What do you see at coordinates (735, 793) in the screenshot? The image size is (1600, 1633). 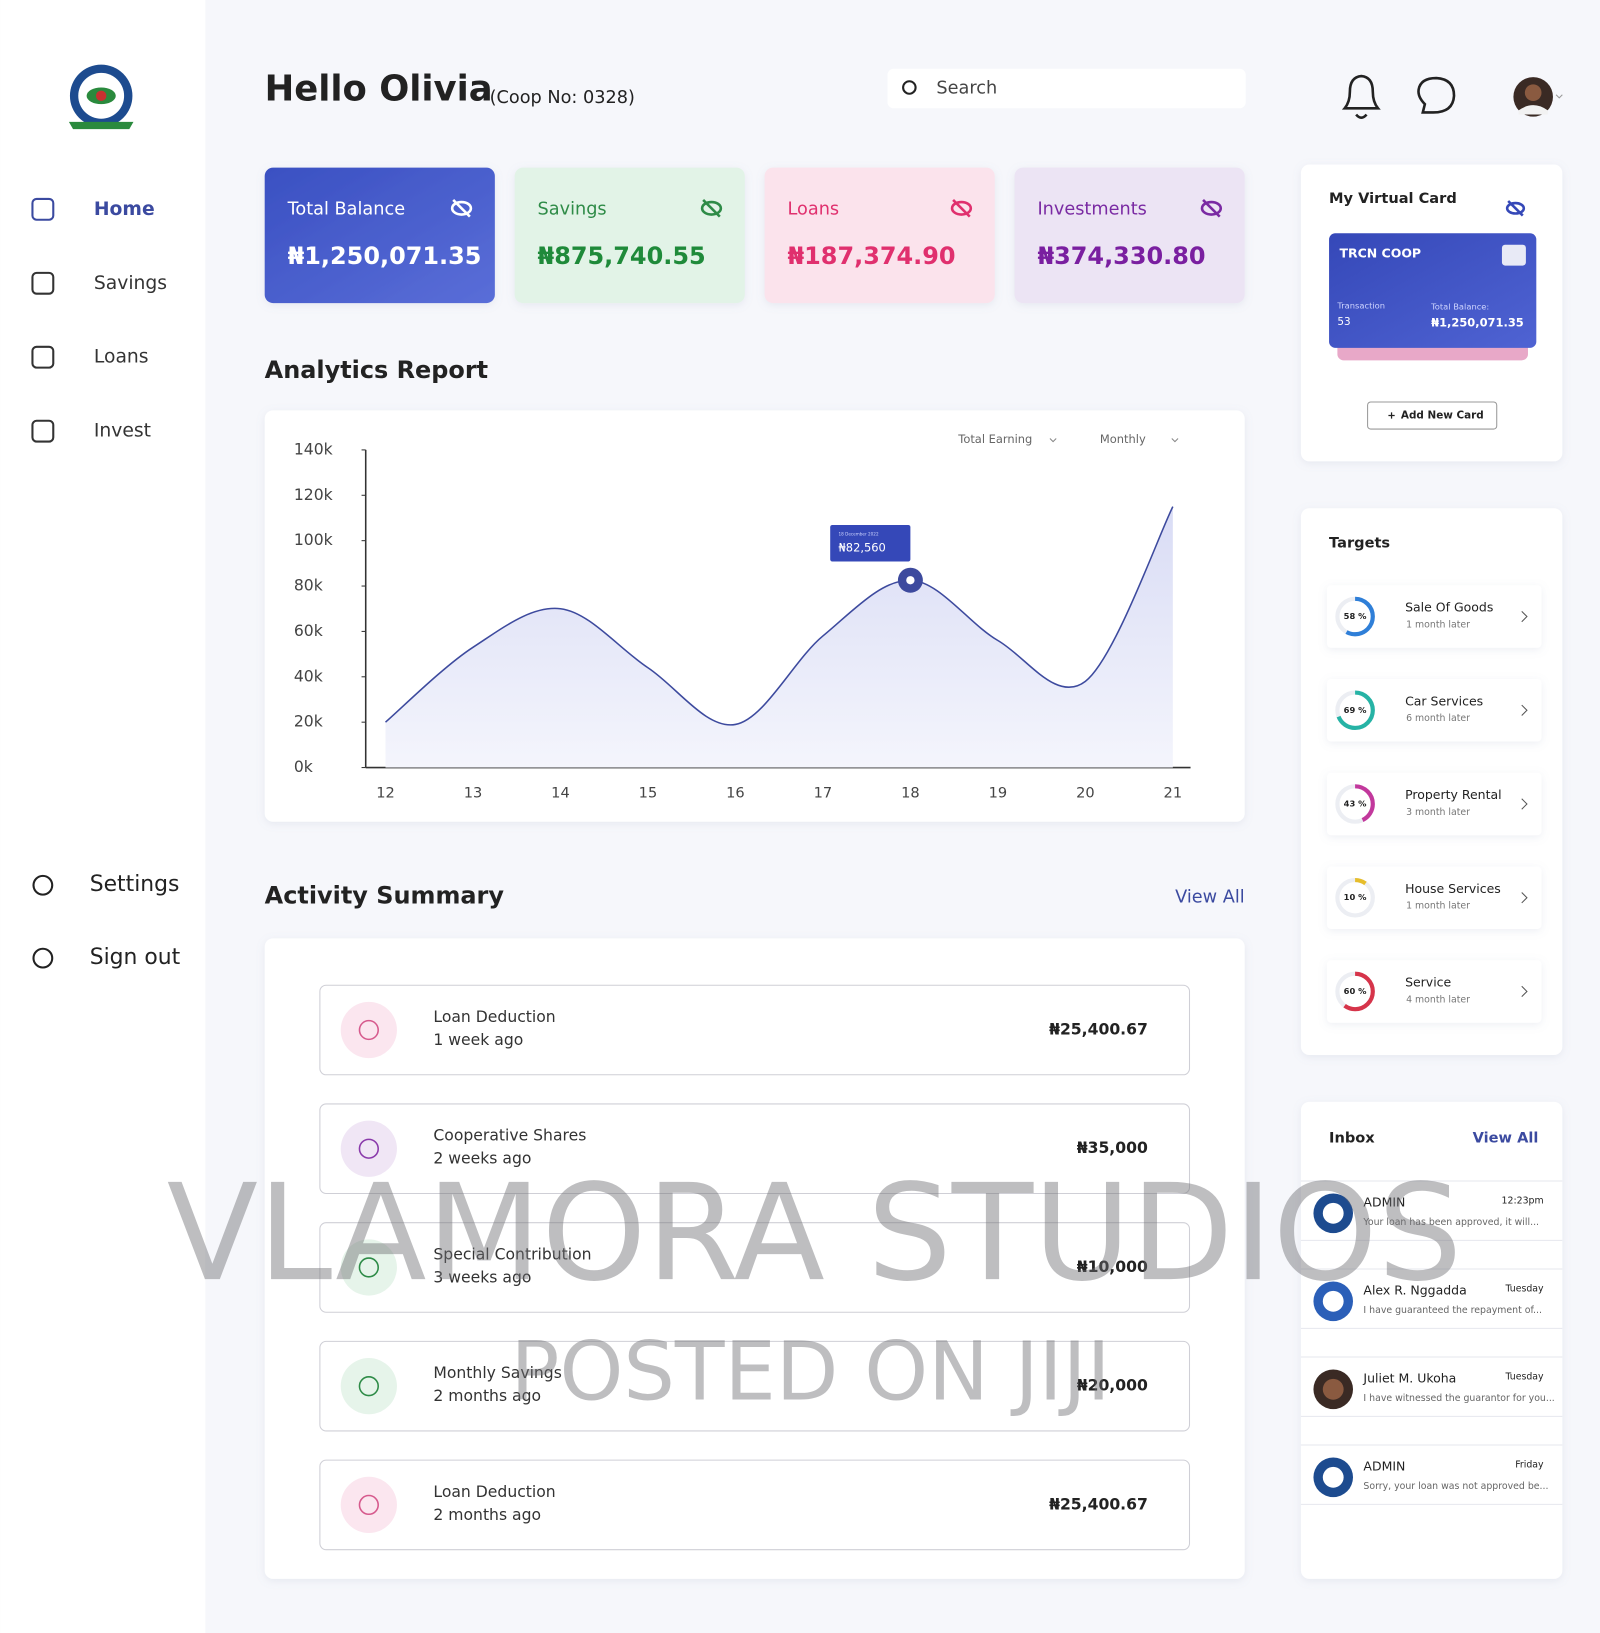 I see `x-tick-label: 16` at bounding box center [735, 793].